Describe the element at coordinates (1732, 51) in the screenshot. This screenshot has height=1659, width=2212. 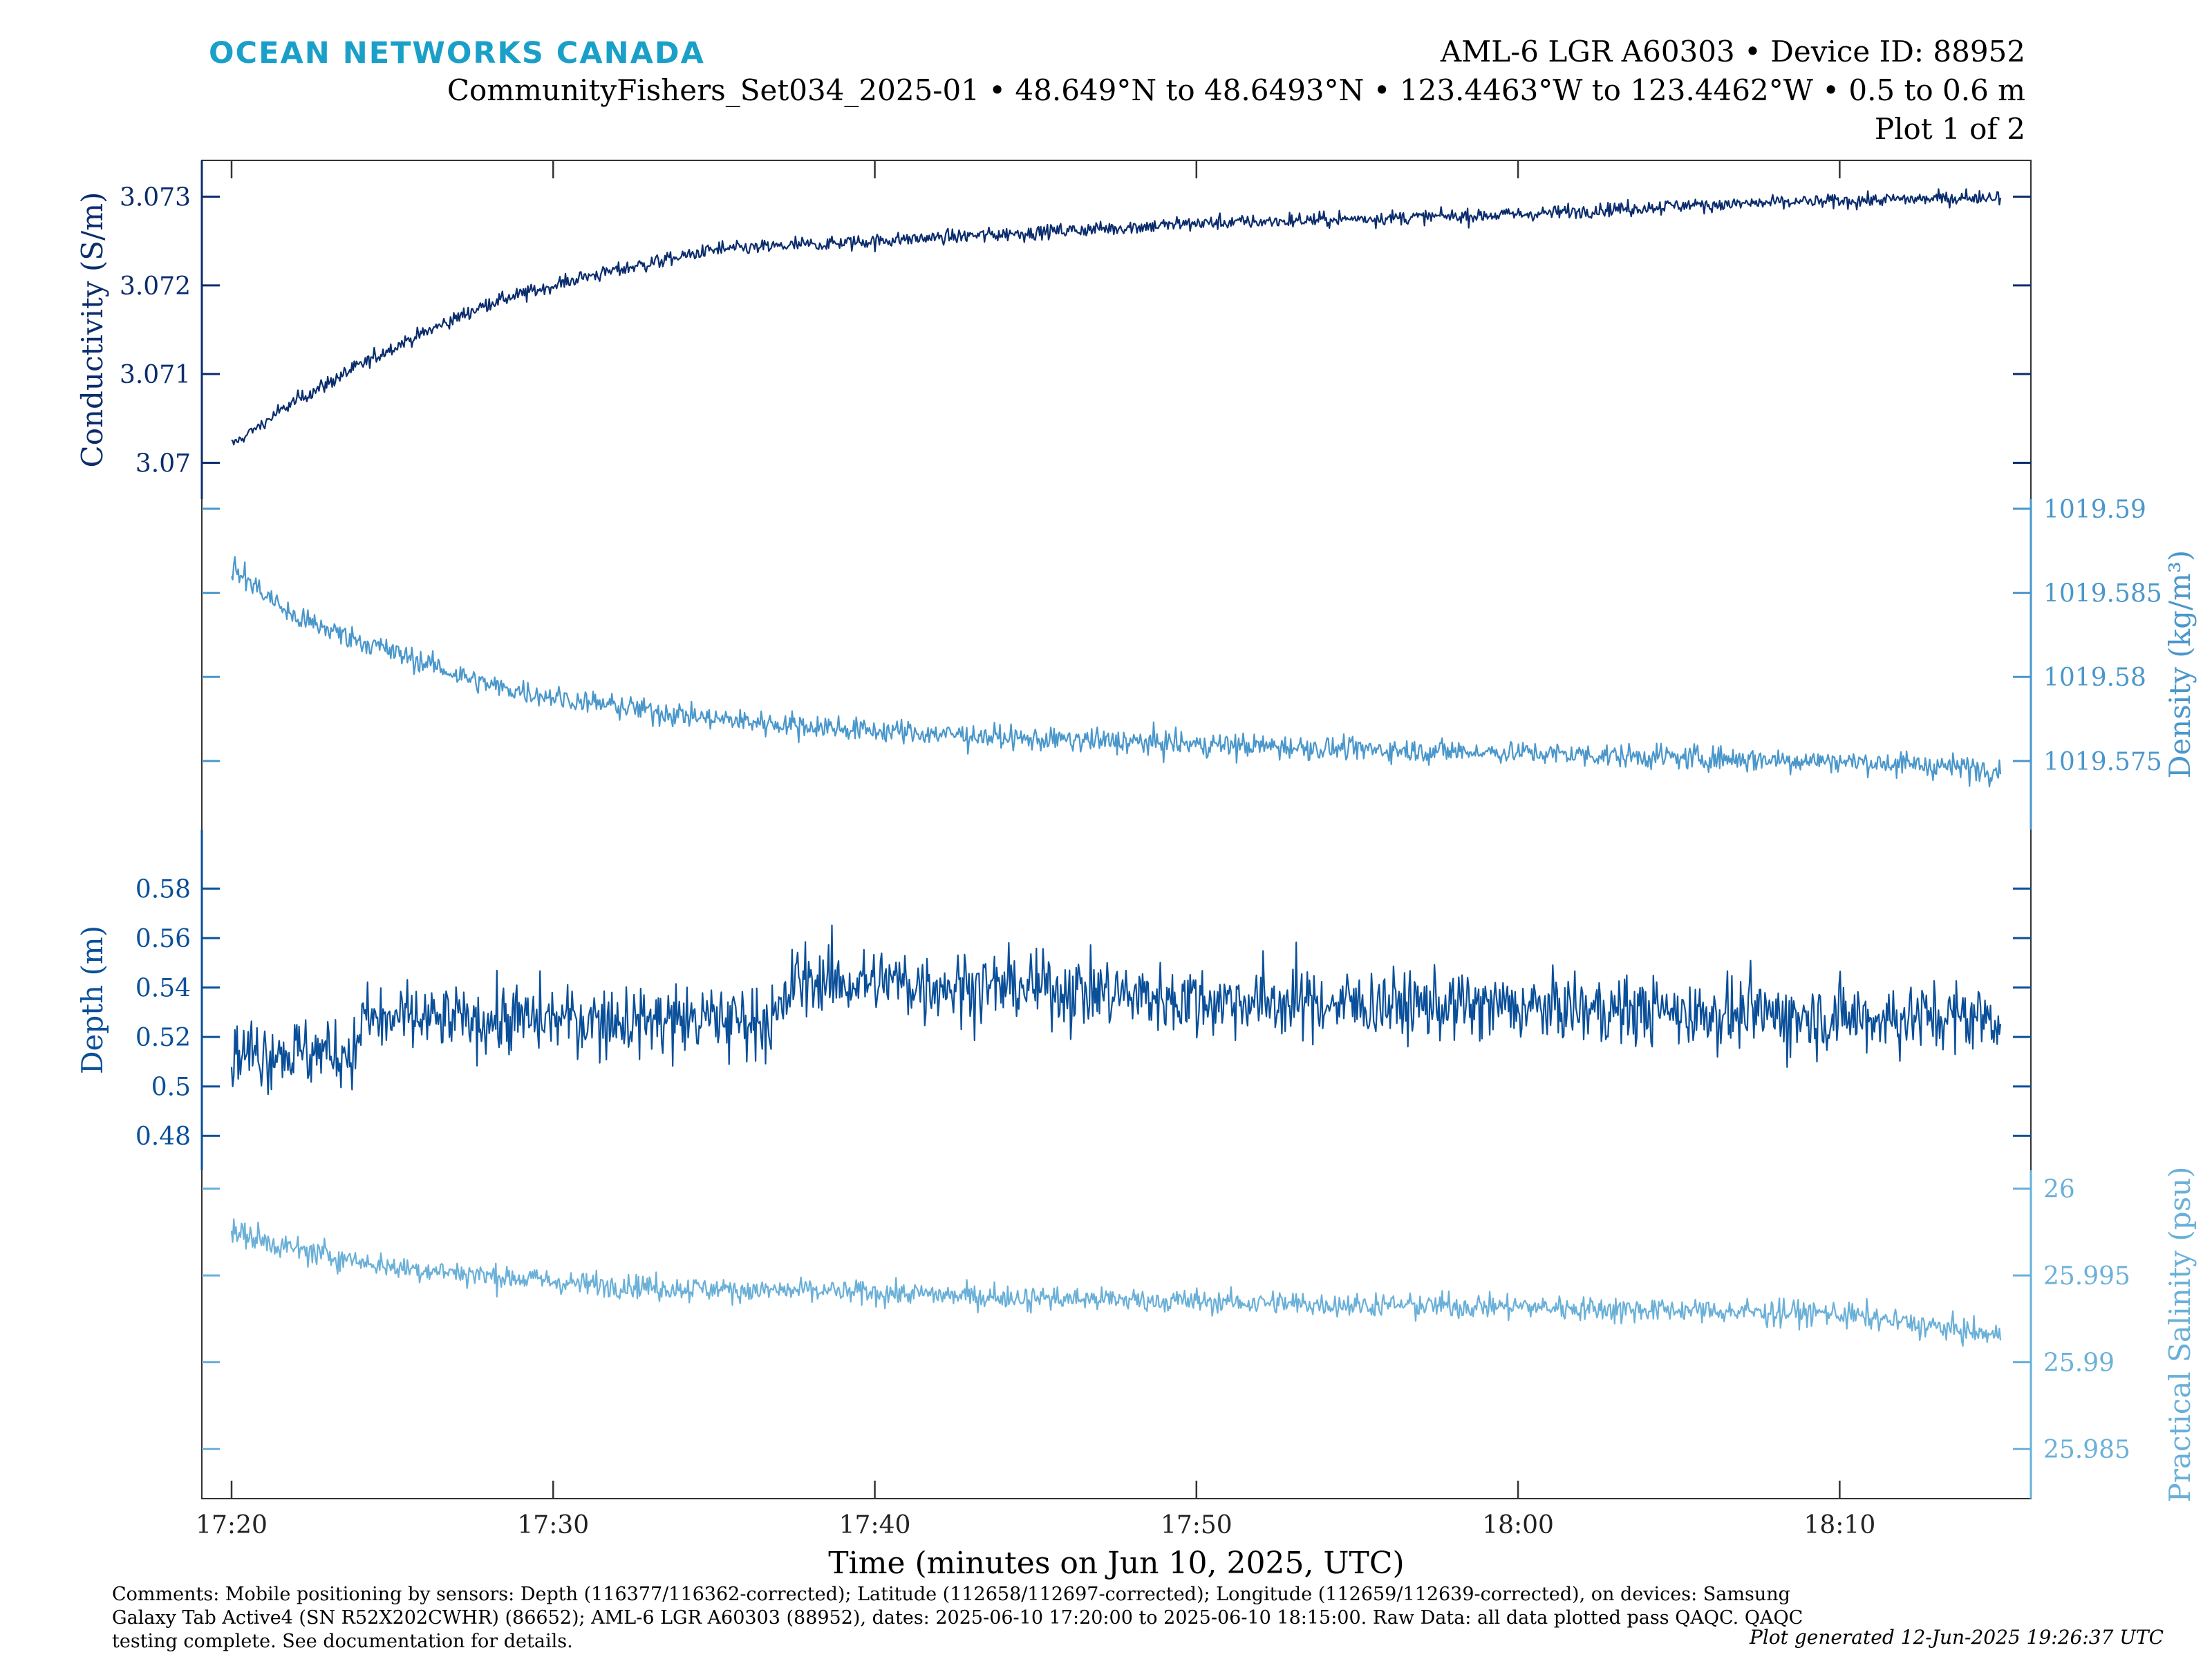
I see `device-title: AML-6 LGR A60303 • Device ID: 88952` at that location.